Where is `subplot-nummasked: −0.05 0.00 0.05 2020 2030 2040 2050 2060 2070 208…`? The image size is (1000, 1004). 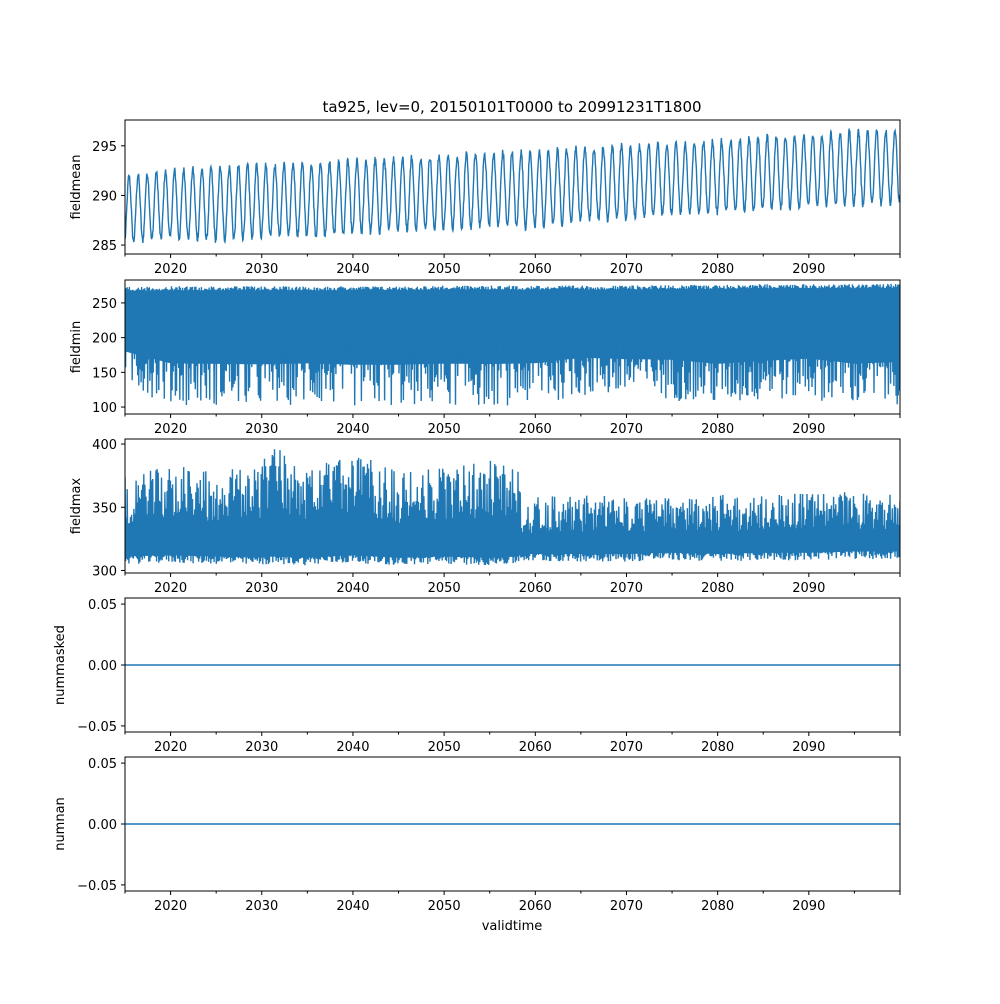 subplot-nummasked: −0.05 0.00 0.05 2020 2030 2040 2050 2060 2070 208… is located at coordinates (477, 676).